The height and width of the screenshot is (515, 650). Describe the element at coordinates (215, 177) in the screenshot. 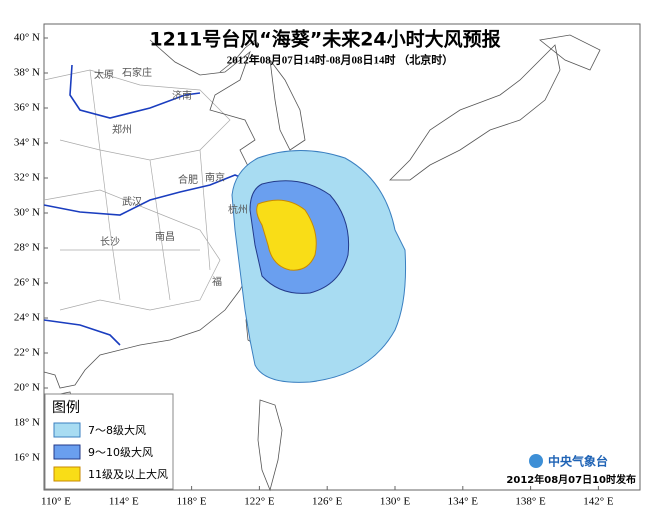

I see `city-label: 南京` at that location.